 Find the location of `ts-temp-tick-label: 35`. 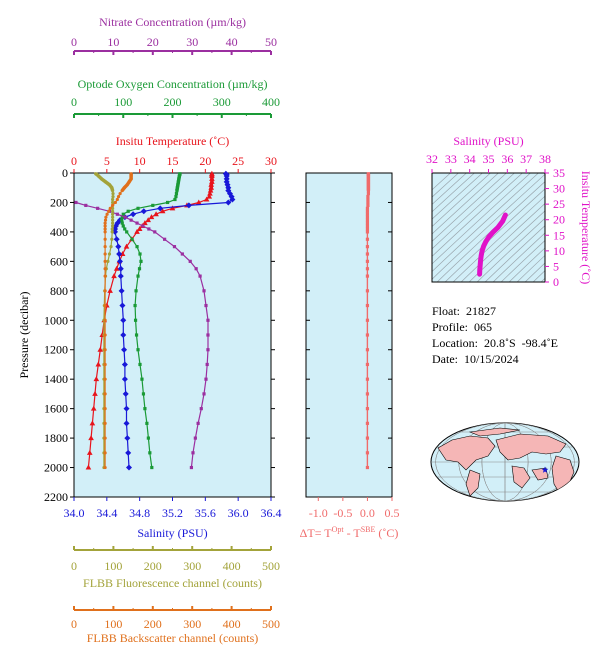

ts-temp-tick-label: 35 is located at coordinates (559, 173).